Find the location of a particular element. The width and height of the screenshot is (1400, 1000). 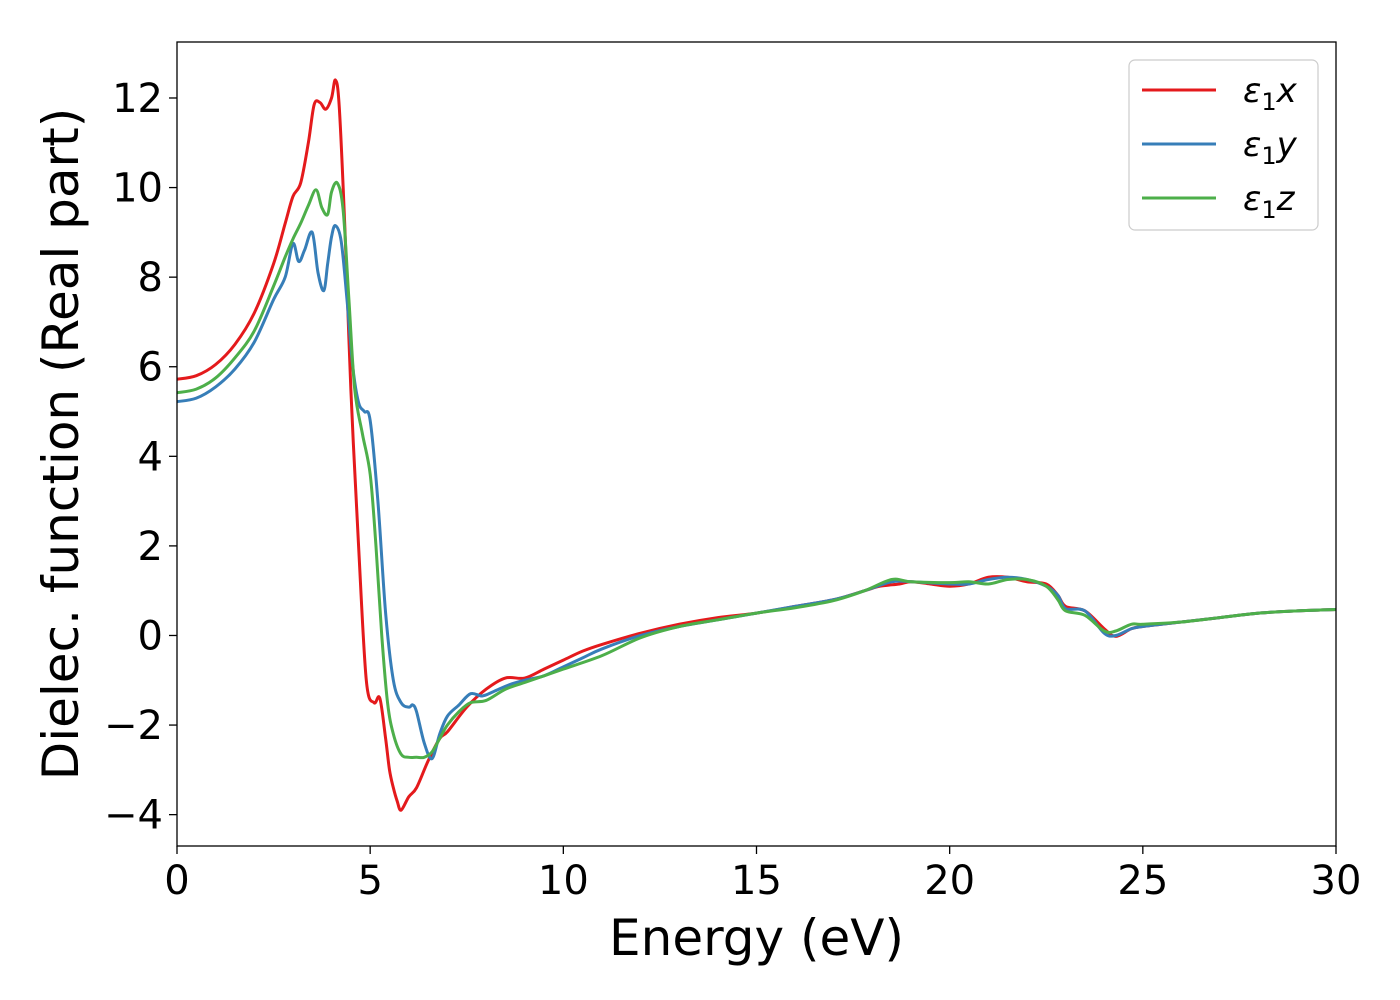

x-axis-ticks: 0 5 10 15 20 25 30 is located at coordinates (762, 875).